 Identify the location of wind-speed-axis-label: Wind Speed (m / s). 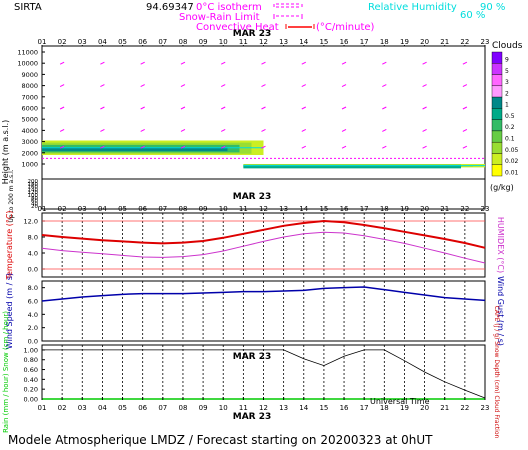
(9, 311).